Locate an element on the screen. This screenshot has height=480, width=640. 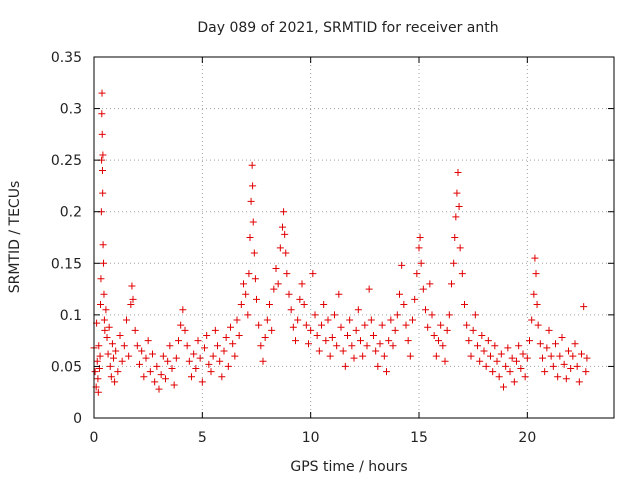
x-tick-labels: 0 5 10 15 20 is located at coordinates (313, 438).